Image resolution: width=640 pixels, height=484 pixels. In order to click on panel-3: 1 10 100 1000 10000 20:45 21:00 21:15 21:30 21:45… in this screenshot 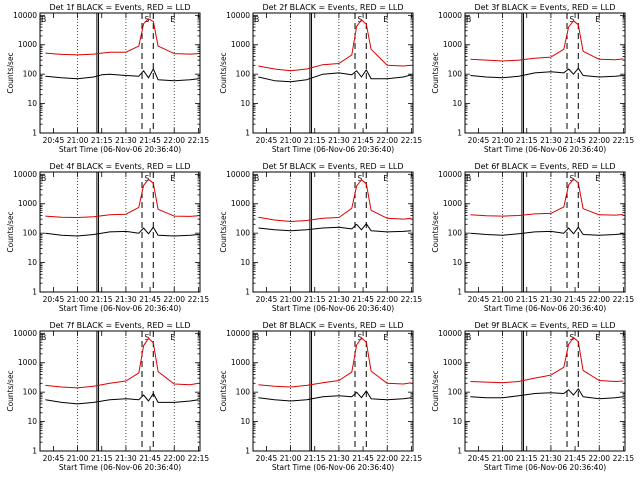, I will do `click(532, 78)`.